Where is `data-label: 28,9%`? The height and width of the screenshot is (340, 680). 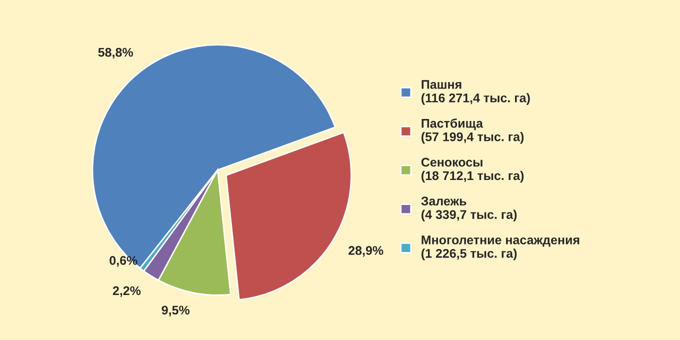 data-label: 28,9% is located at coordinates (366, 251).